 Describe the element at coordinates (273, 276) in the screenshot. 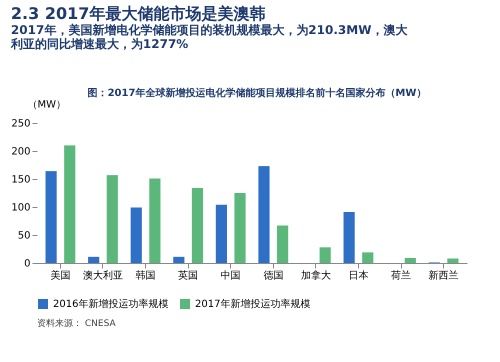

I see `x-tick-label: 德国` at that location.